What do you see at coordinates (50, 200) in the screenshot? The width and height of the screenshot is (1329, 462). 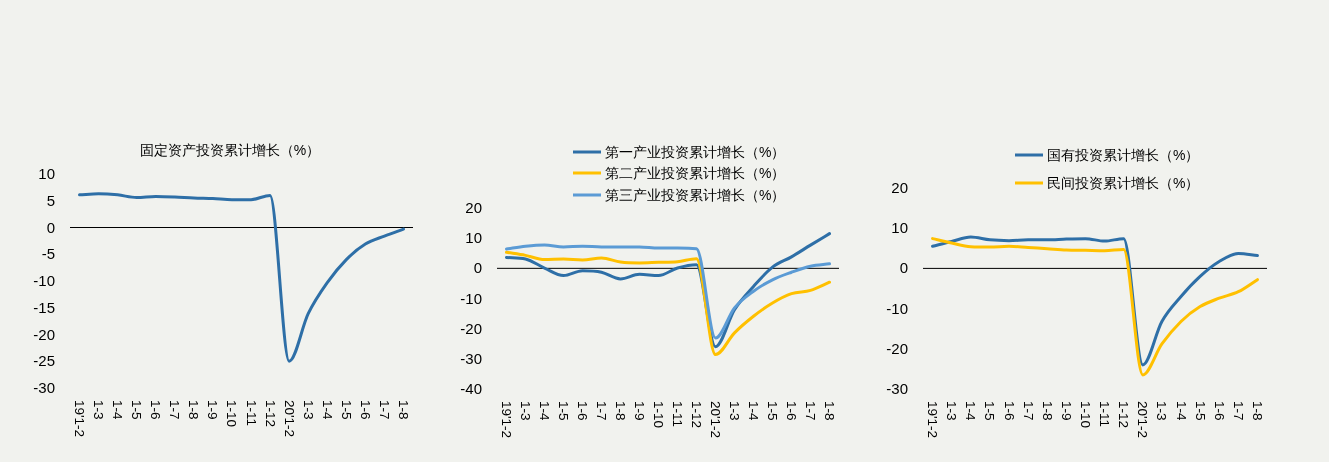 I see `y-tick: 5` at bounding box center [50, 200].